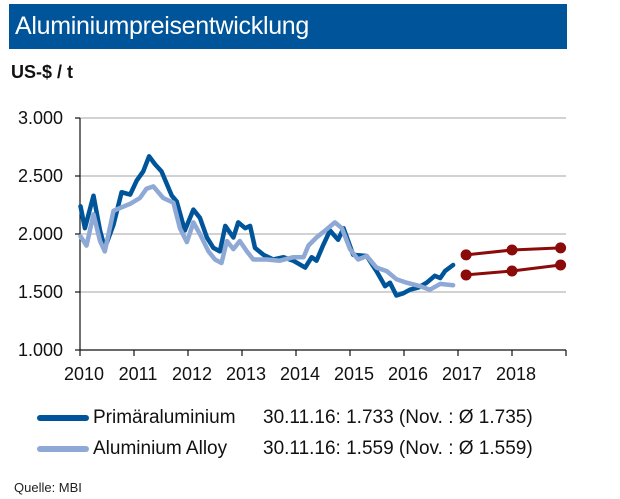  I want to click on y-tick-label: 1.500, so click(40, 292).